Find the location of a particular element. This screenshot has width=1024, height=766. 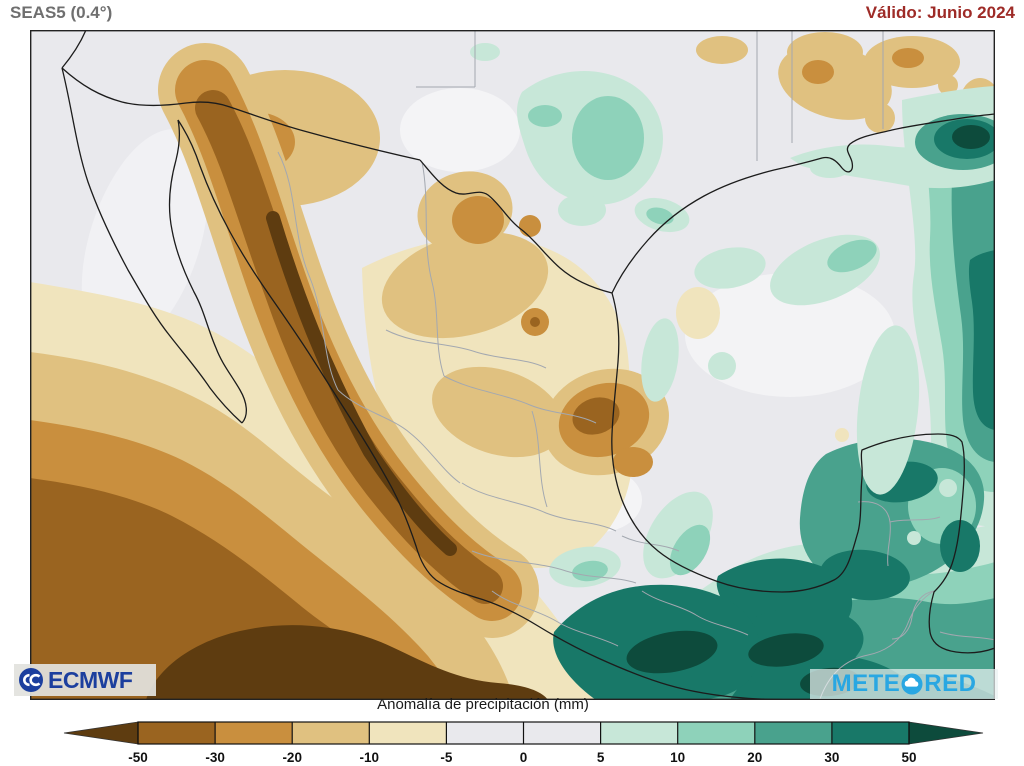

colorbar-tick-label: 0 is located at coordinates (524, 757).